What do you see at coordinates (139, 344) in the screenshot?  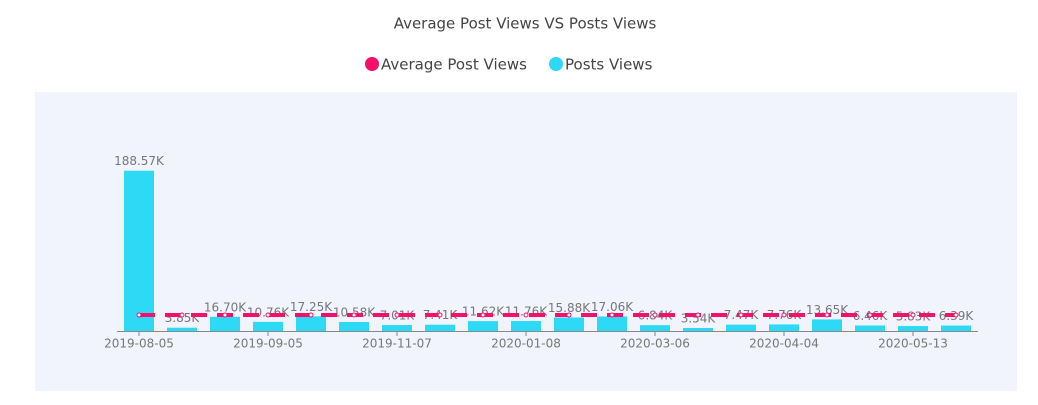 I see `x-tick-label: 2019-08-05` at bounding box center [139, 344].